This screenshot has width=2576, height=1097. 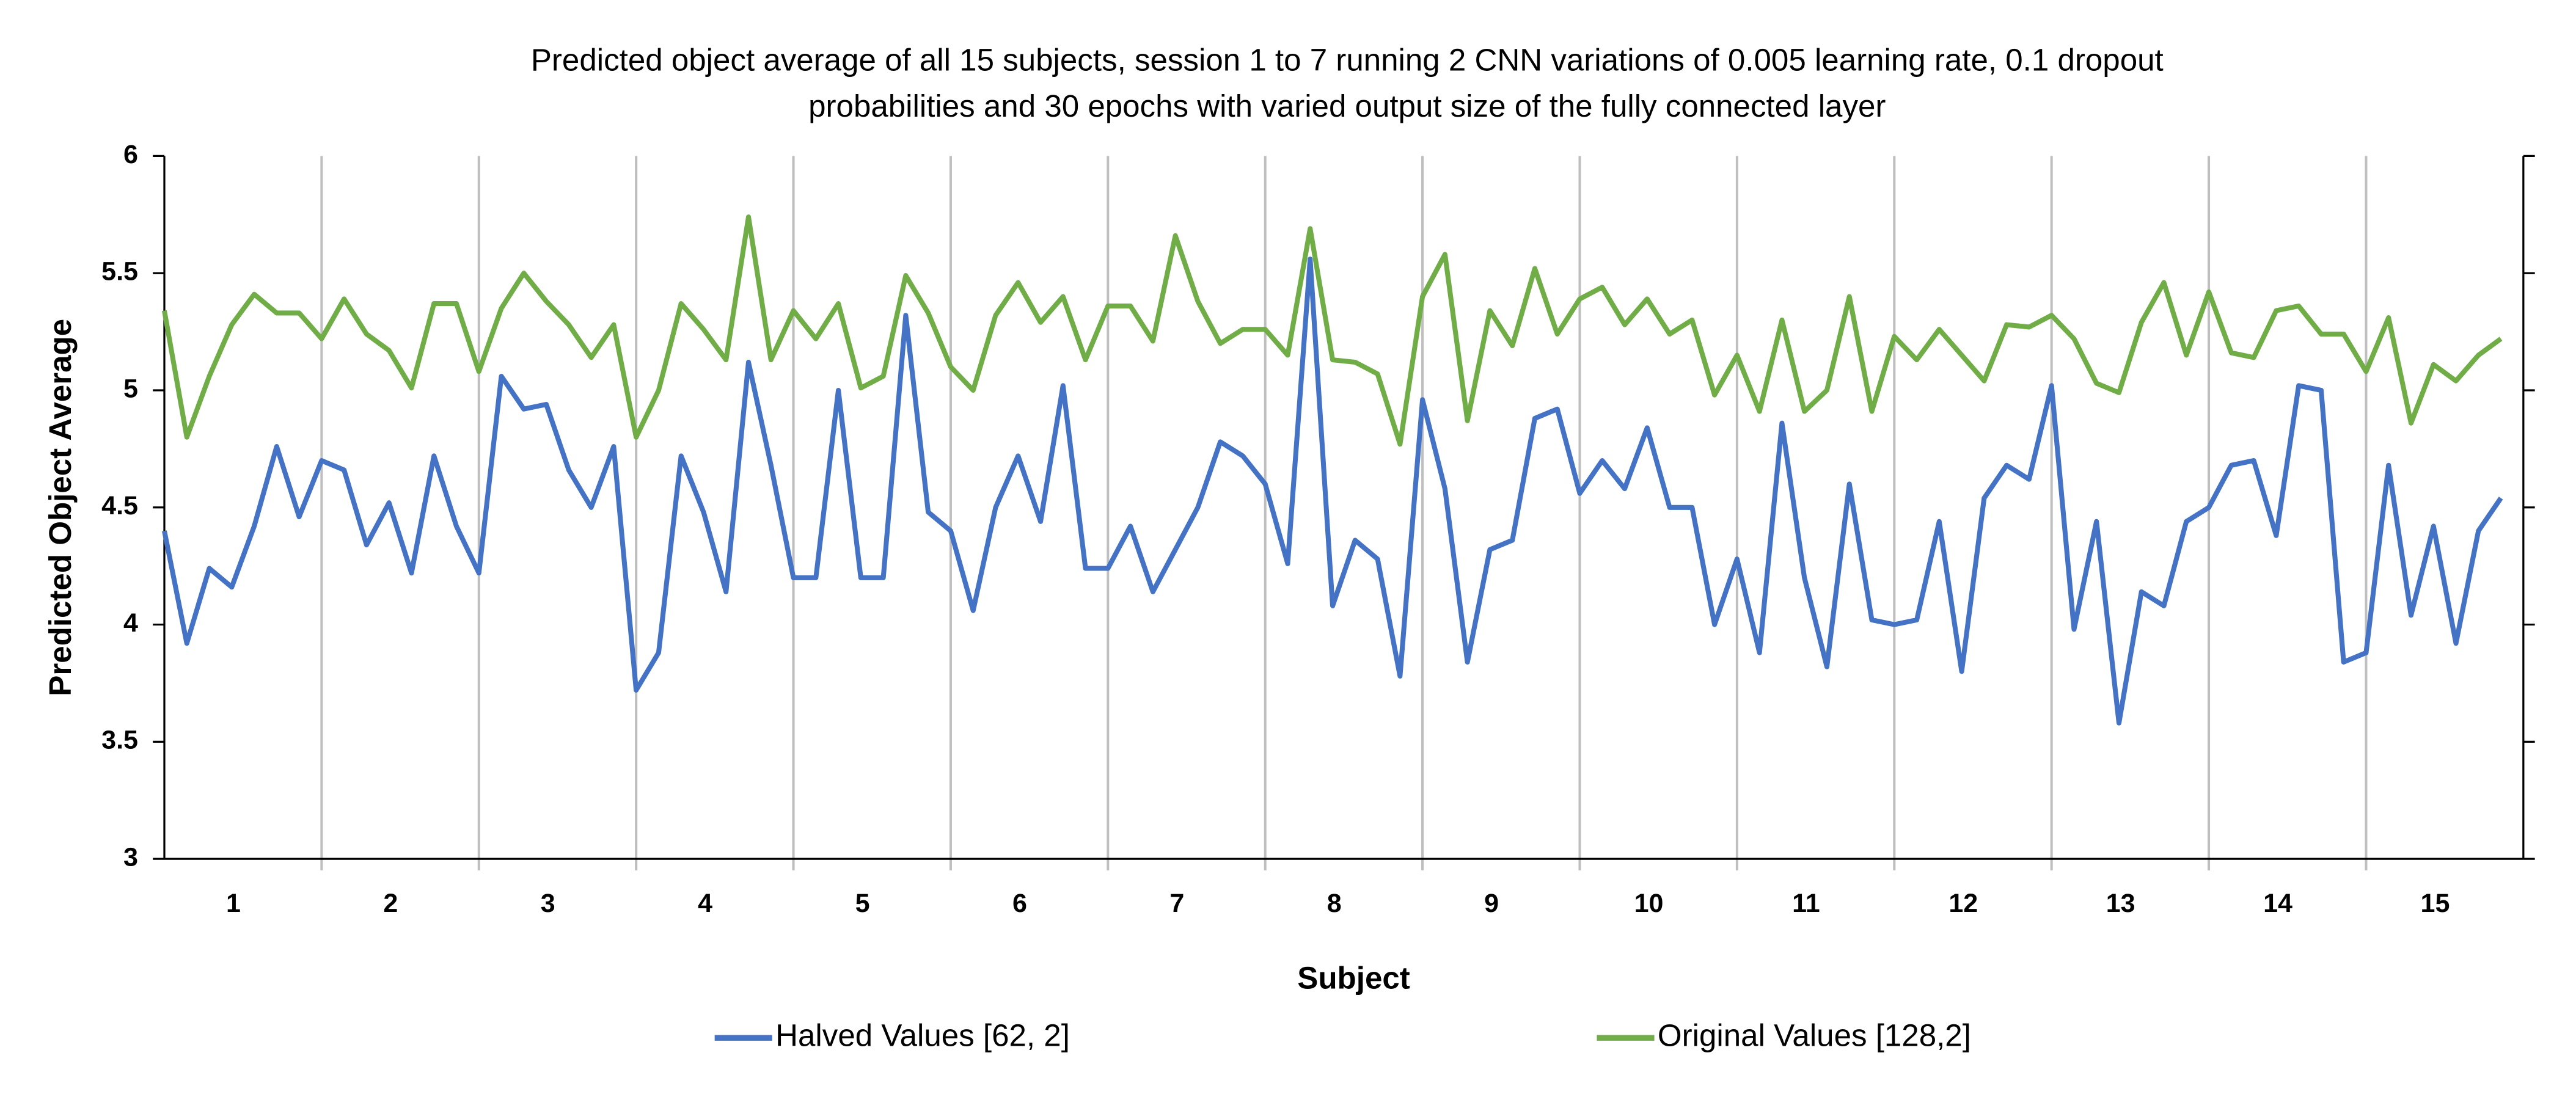 I want to click on legend-label: Halved Values [62, 2], so click(x=922, y=1035).